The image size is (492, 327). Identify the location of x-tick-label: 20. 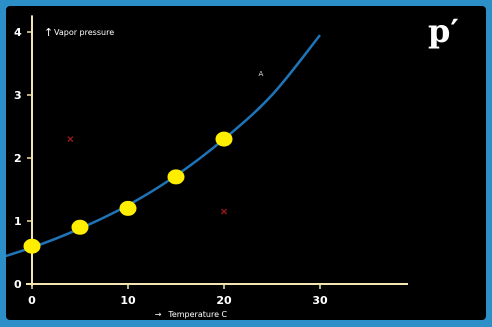
(224, 300).